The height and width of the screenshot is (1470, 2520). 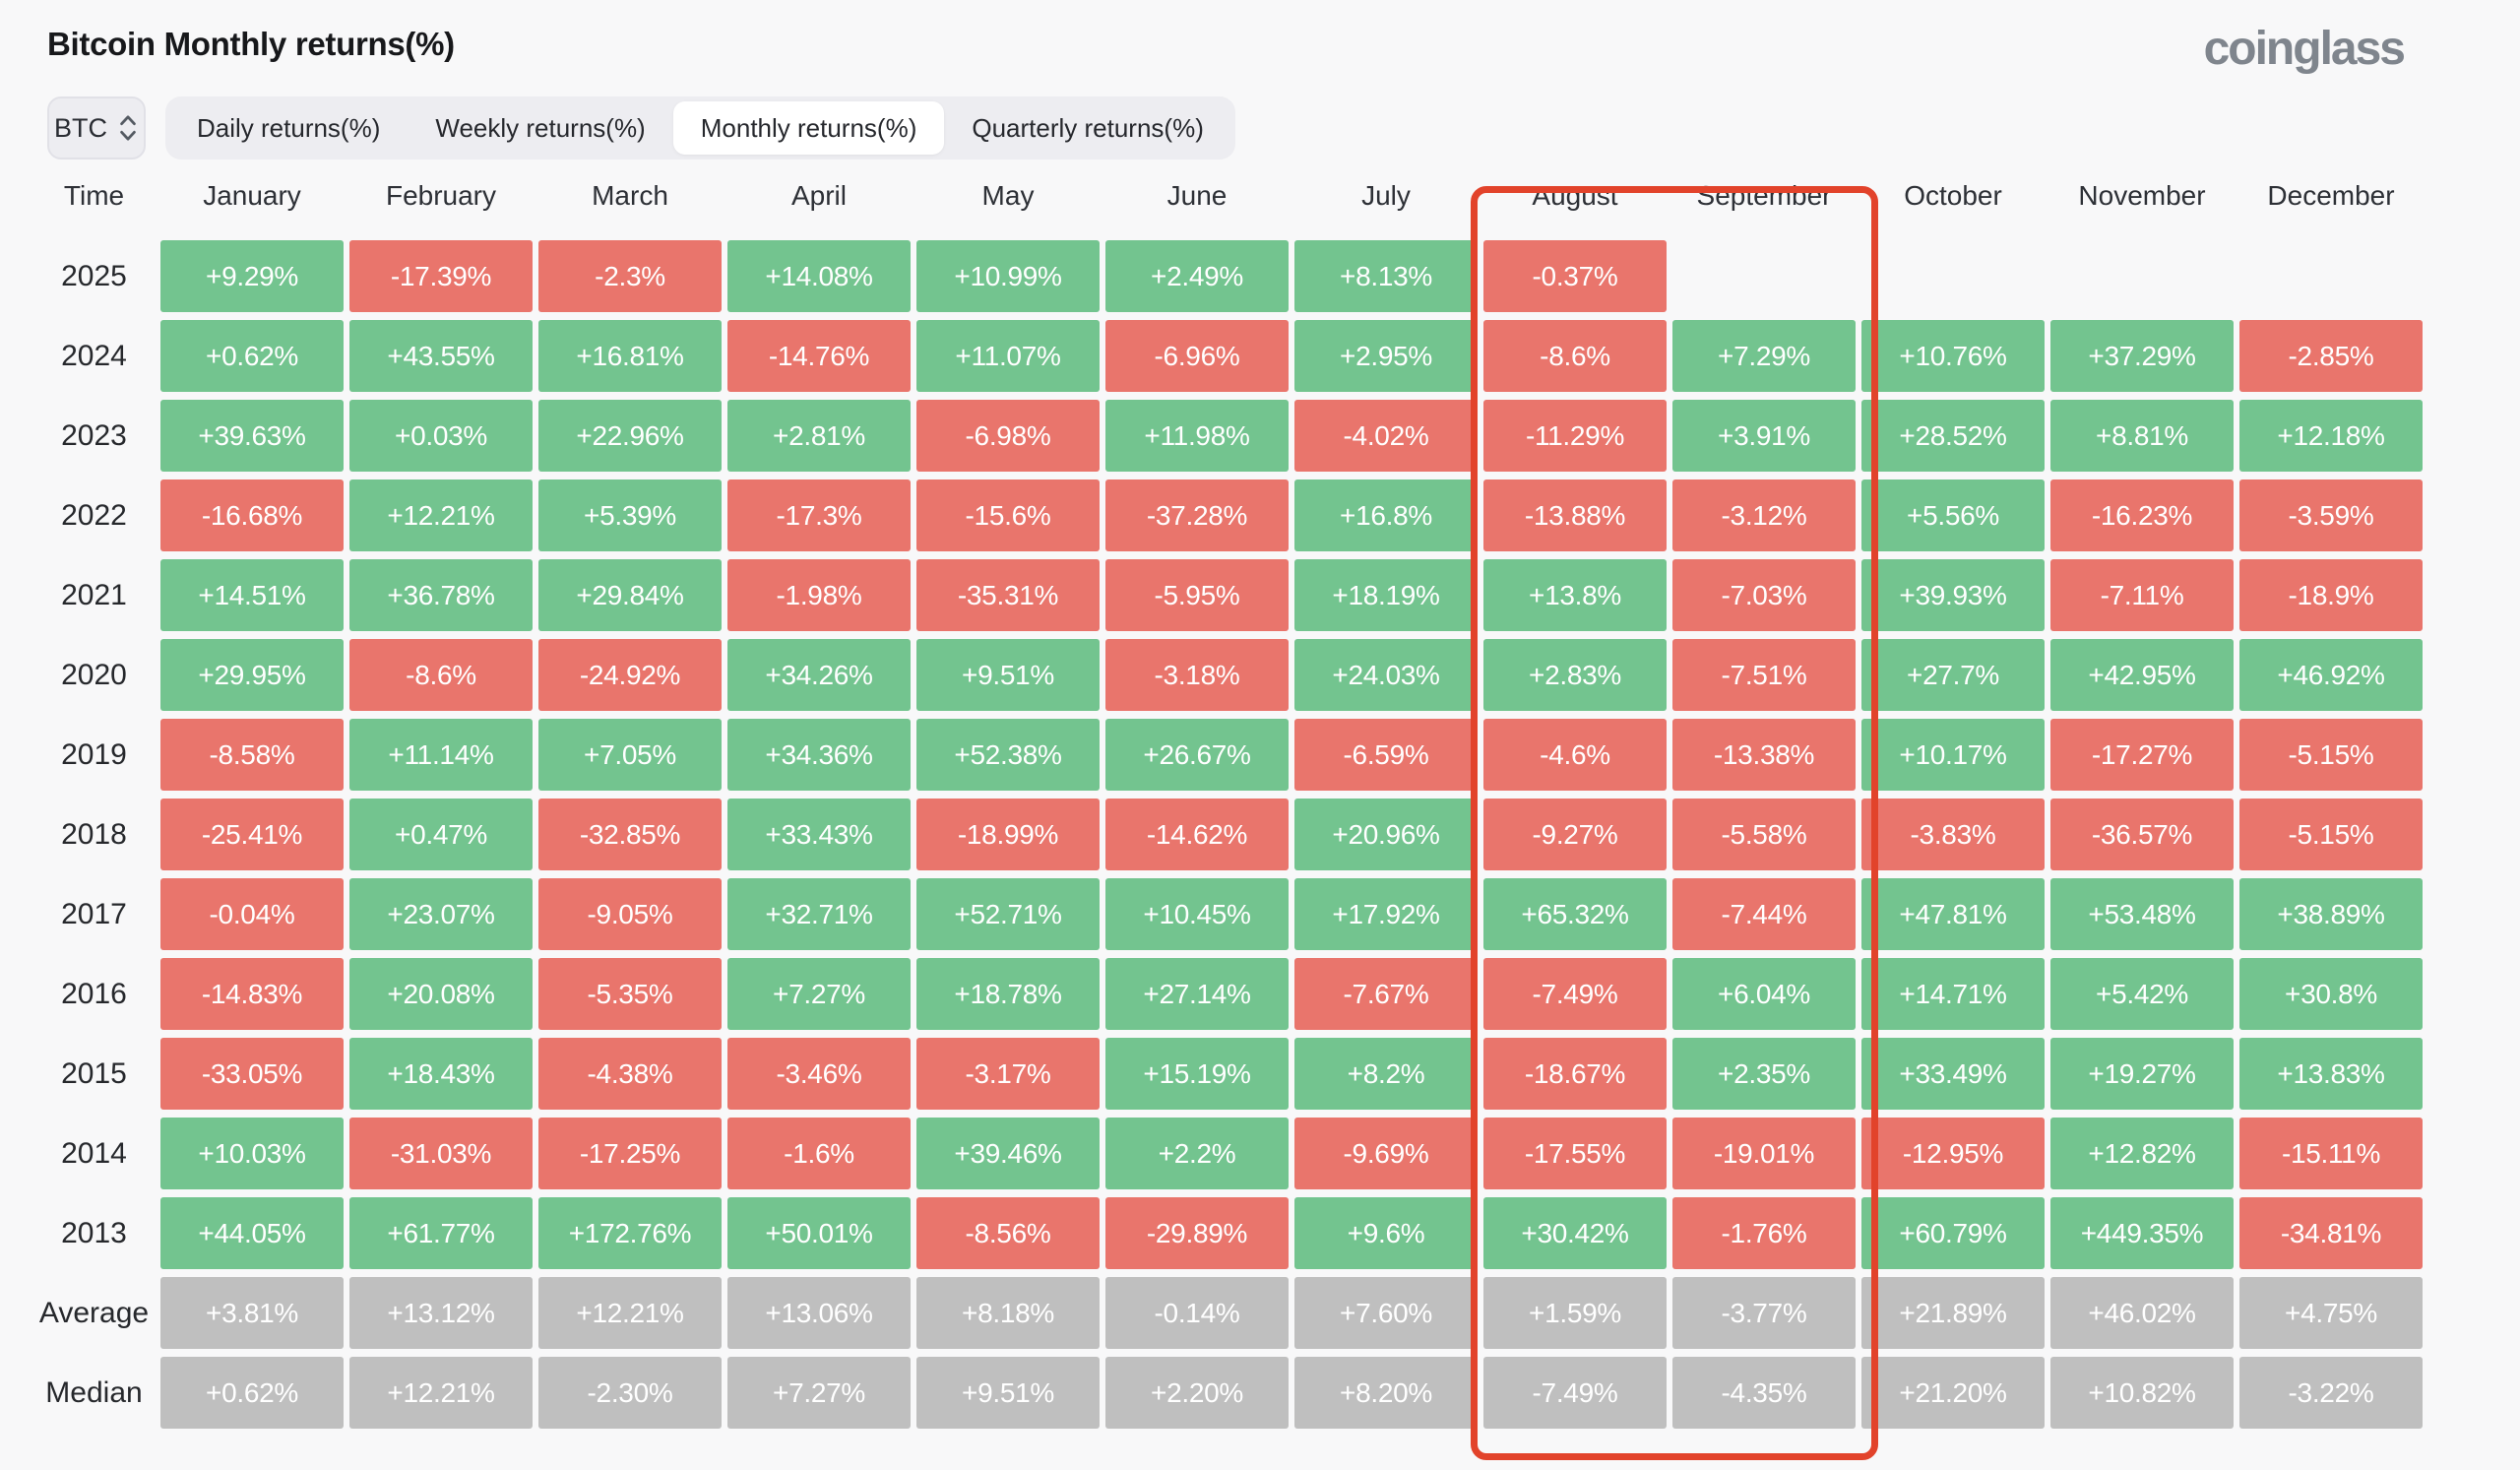 What do you see at coordinates (1764, 675) in the screenshot?
I see `return-cell: -7.51%` at bounding box center [1764, 675].